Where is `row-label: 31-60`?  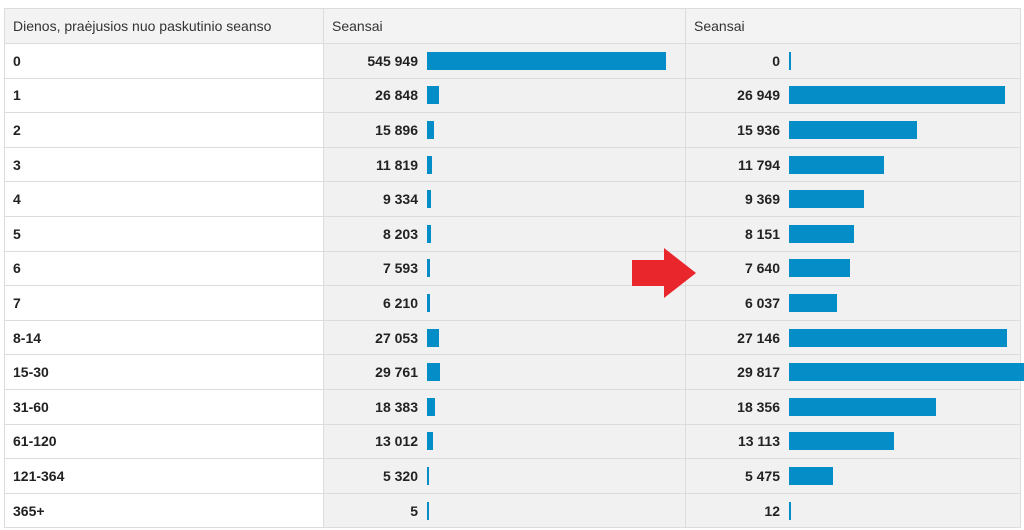 row-label: 31-60 is located at coordinates (164, 406).